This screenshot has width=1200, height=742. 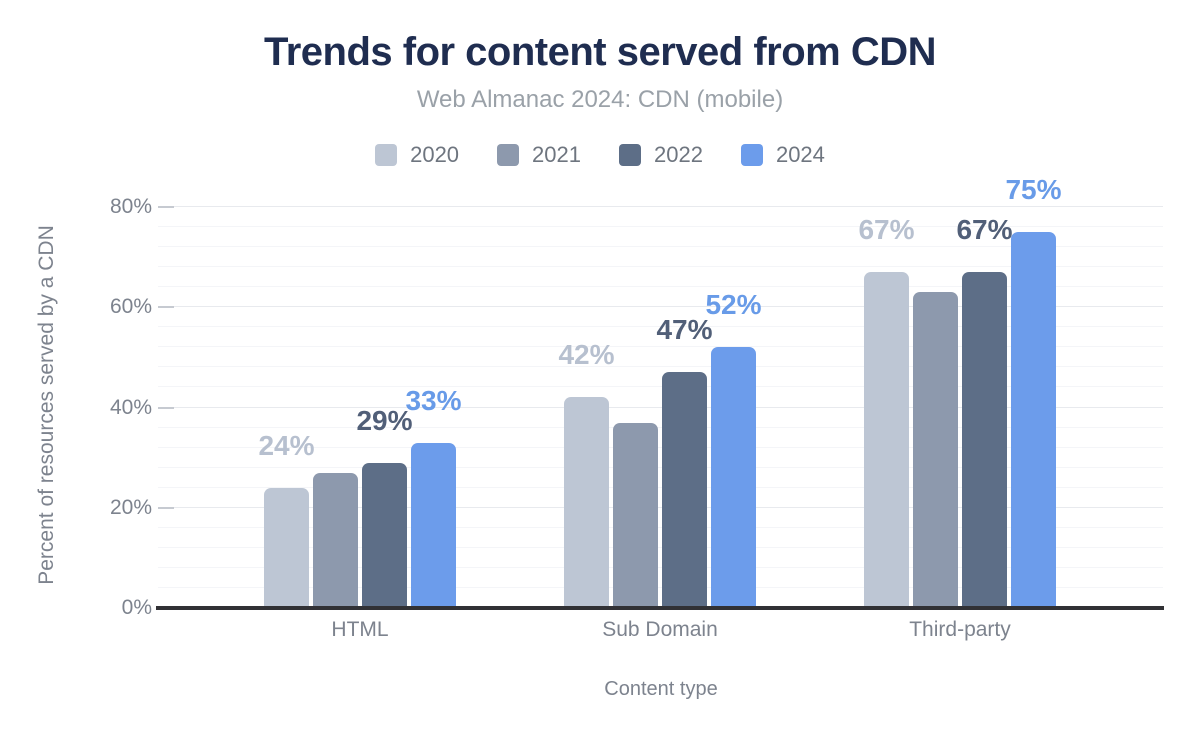 What do you see at coordinates (661, 689) in the screenshot?
I see `x-axis-title: Content type` at bounding box center [661, 689].